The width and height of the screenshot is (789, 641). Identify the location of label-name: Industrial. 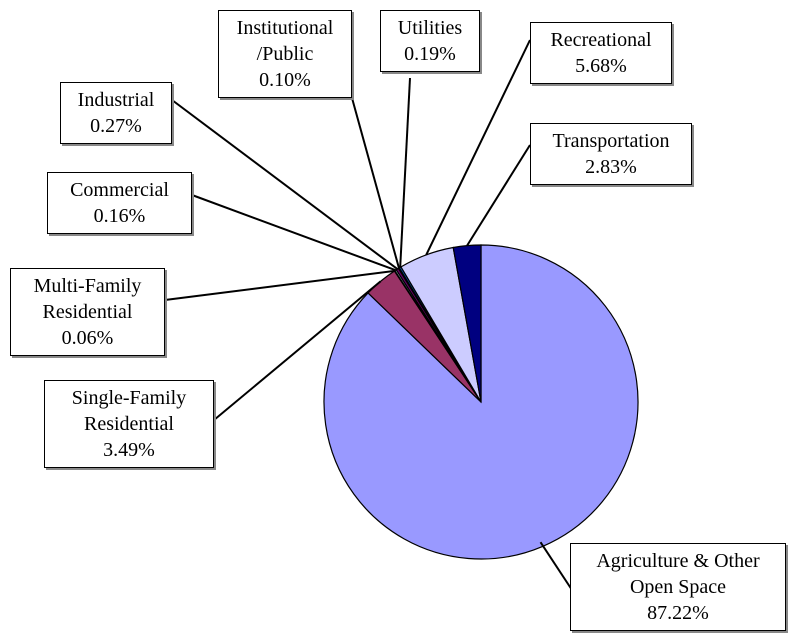
(116, 100).